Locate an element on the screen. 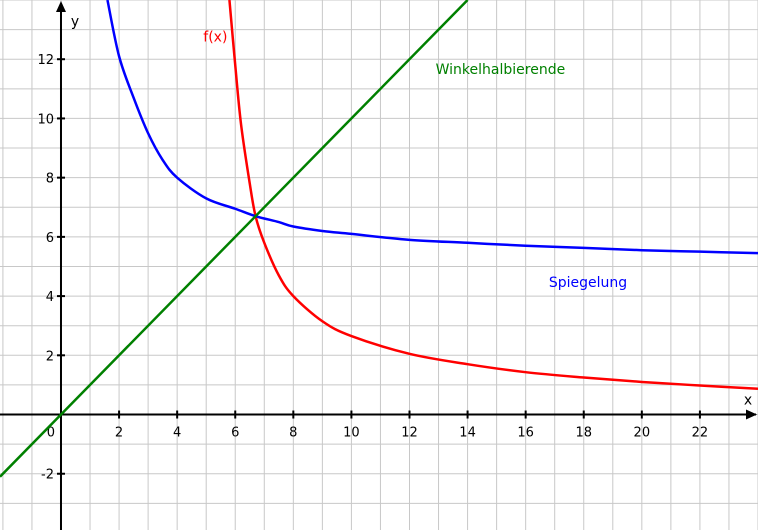  x-tick-label: 6 is located at coordinates (235, 433).